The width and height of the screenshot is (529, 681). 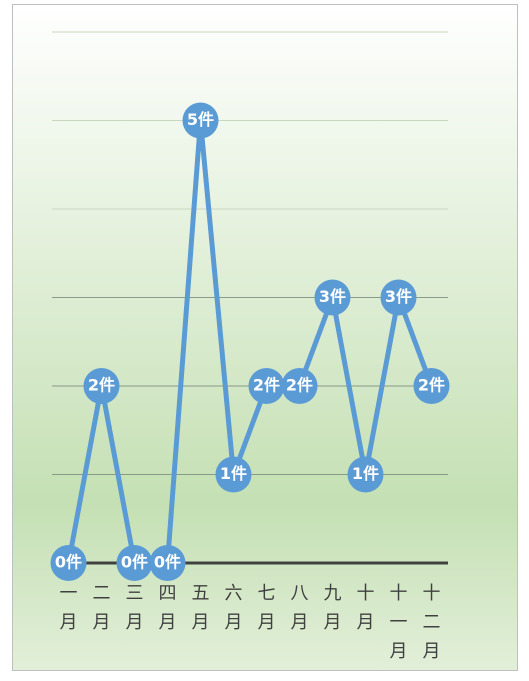 What do you see at coordinates (102, 608) in the screenshot?
I see `x-tick-label: 二月` at bounding box center [102, 608].